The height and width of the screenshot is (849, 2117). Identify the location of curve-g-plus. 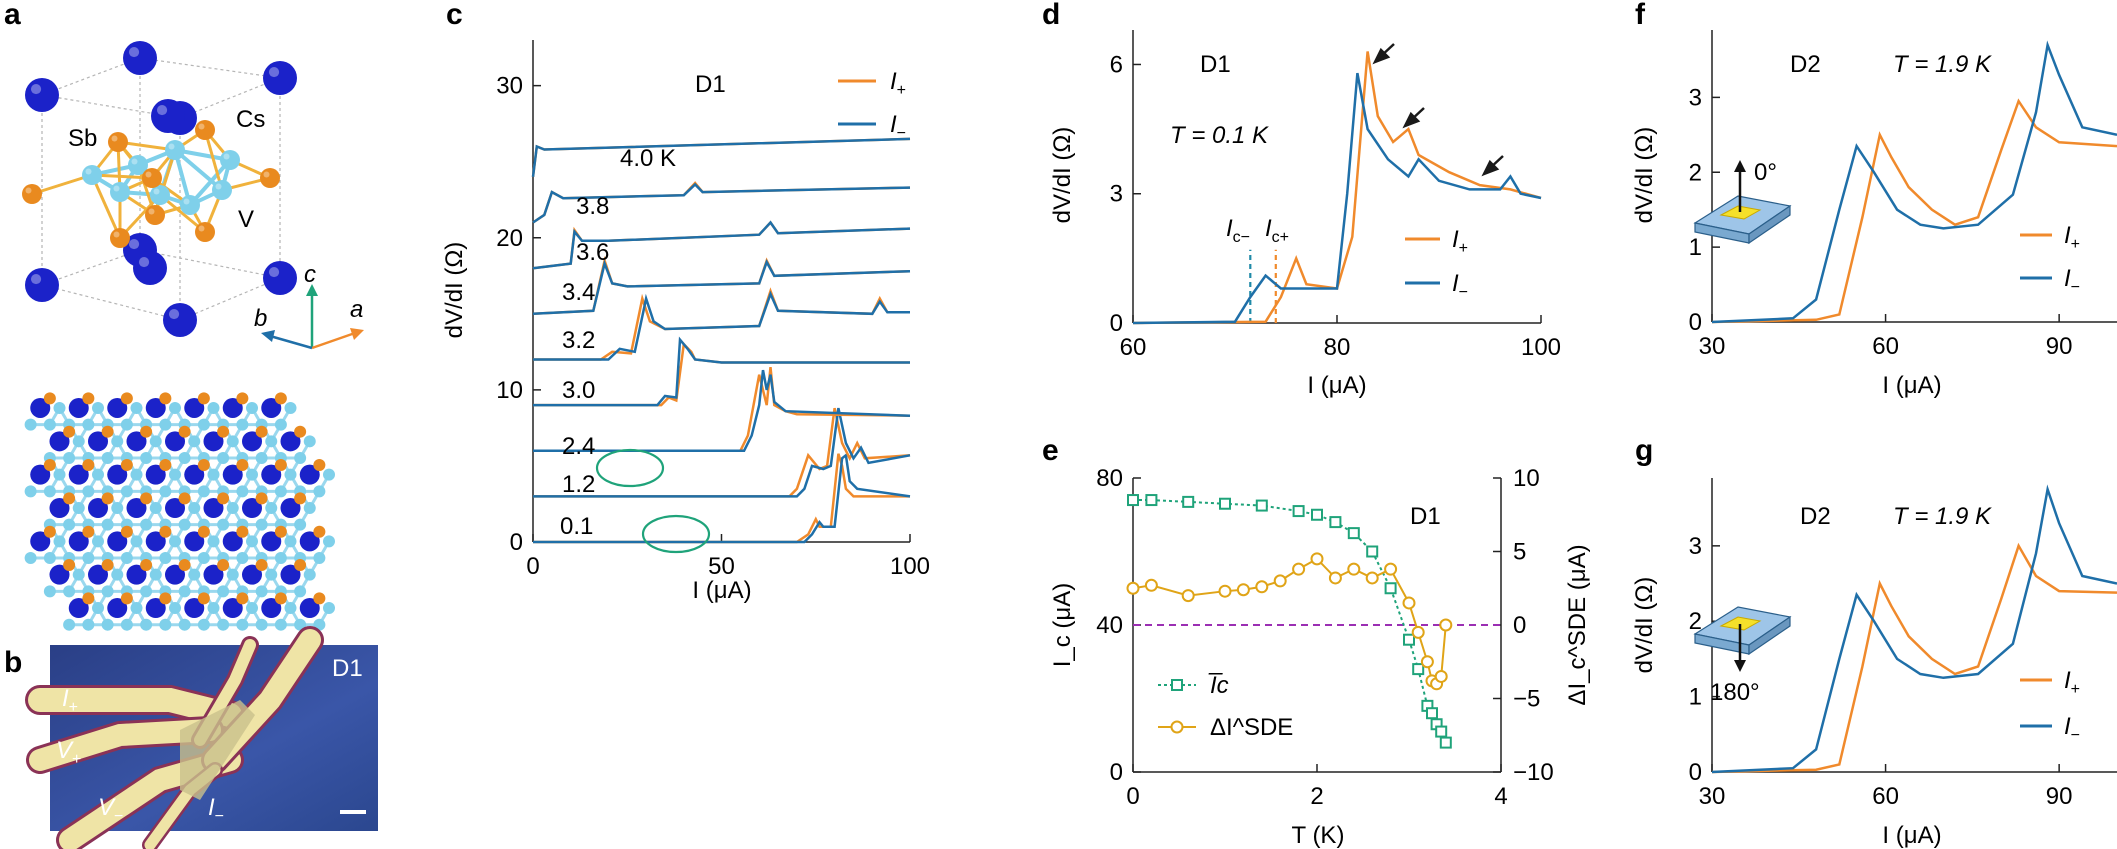
(1914, 658).